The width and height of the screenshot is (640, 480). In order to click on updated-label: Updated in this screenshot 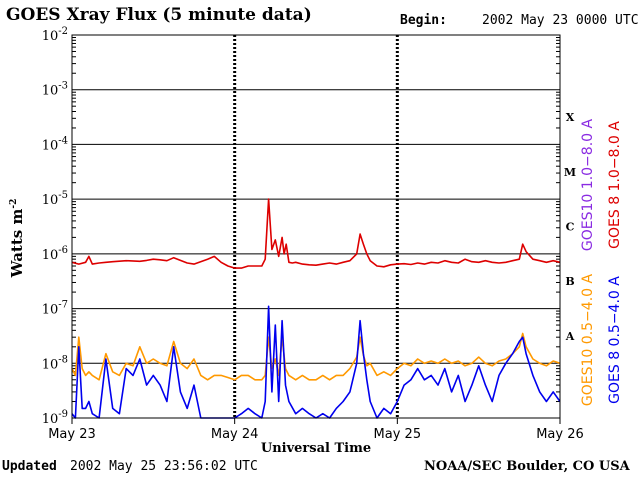, I will do `click(29, 466)`.